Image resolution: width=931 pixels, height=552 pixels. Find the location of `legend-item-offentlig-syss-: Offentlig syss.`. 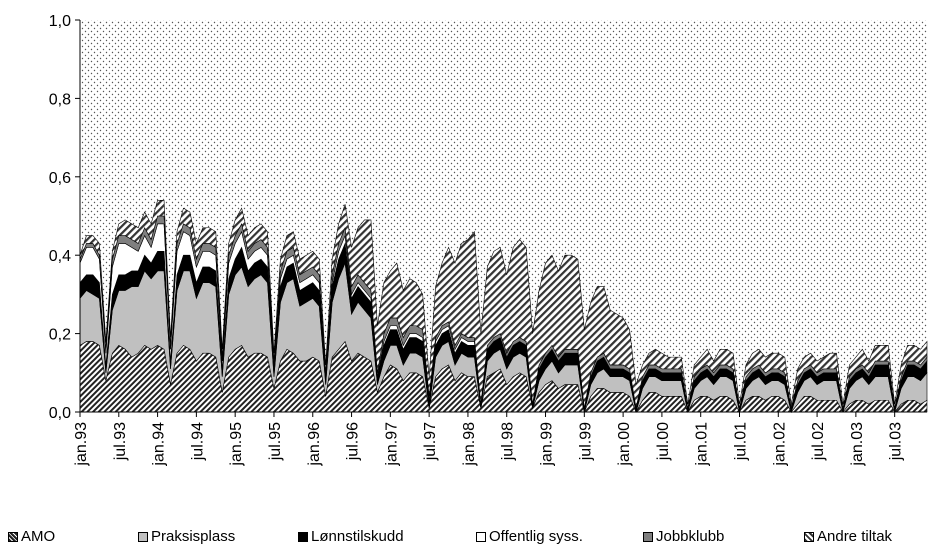

legend-item-offentlig-syss-: Offentlig syss. is located at coordinates (529, 536).